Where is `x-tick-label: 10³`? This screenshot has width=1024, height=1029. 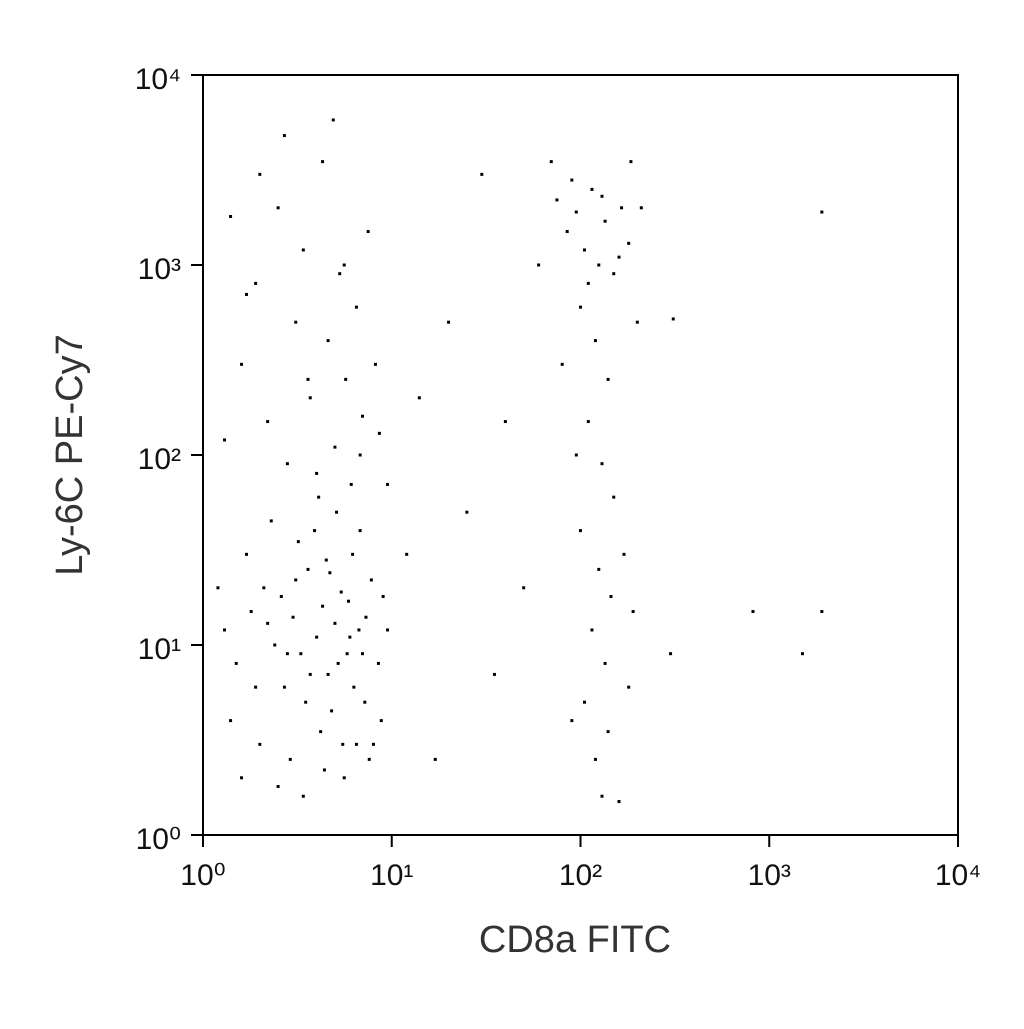
x-tick-label: 10³ is located at coordinates (769, 875).